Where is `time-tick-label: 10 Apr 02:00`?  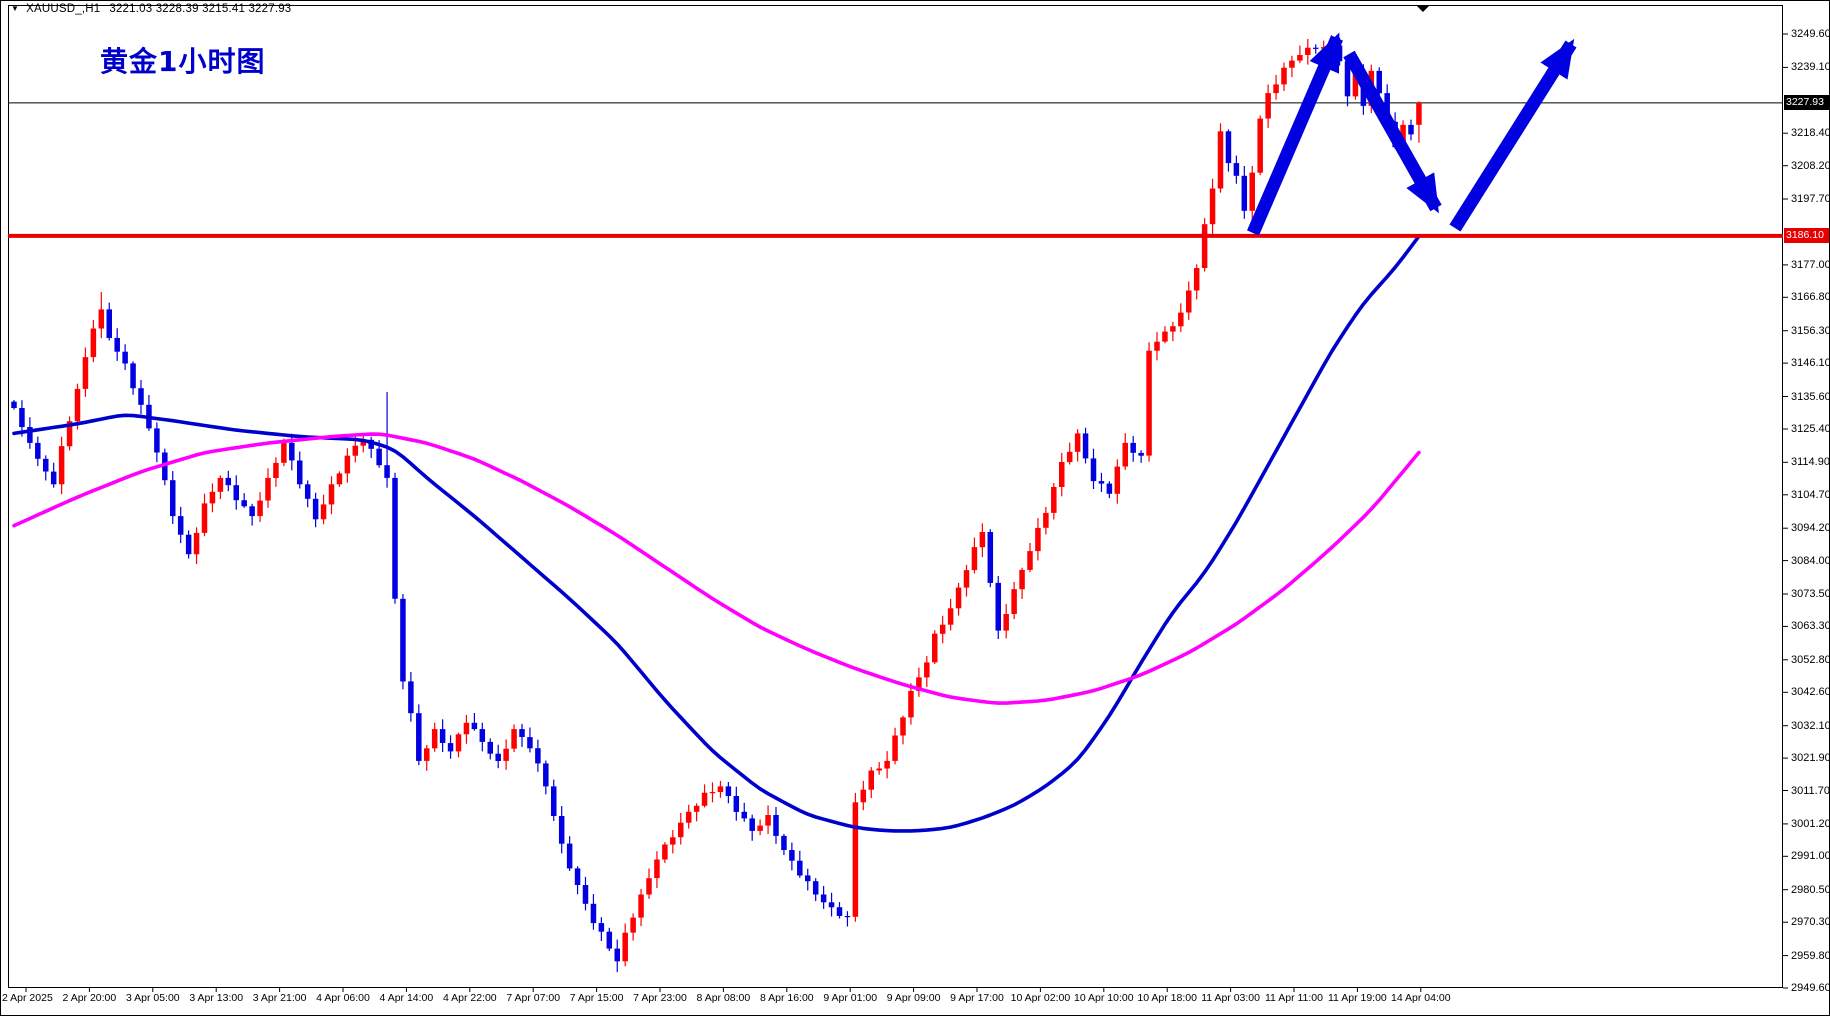 time-tick-label: 10 Apr 02:00 is located at coordinates (1040, 998).